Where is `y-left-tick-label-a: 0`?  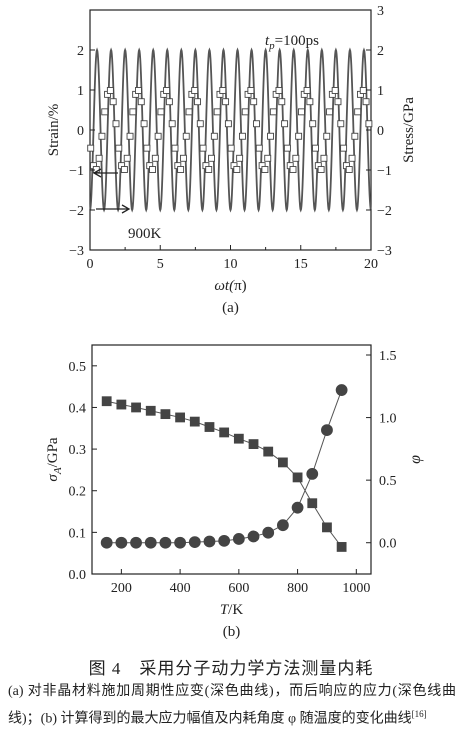
y-left-tick-label-a: 0 is located at coordinates (80, 131).